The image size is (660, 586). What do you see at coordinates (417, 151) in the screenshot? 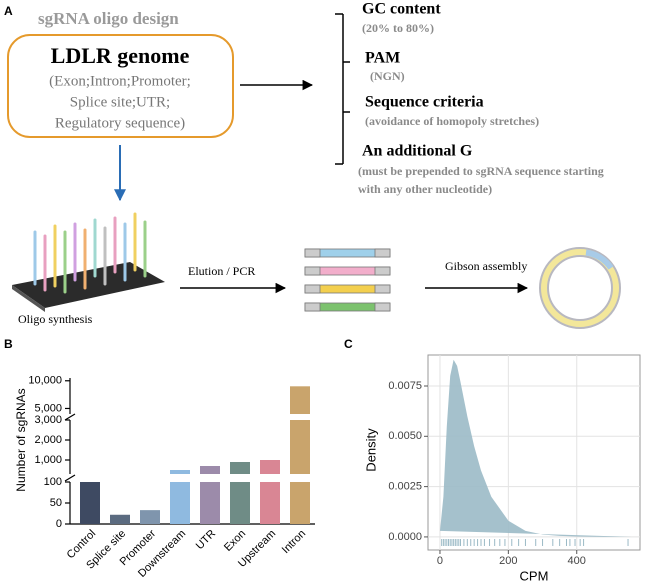
I see `criterion-name: An additional G` at bounding box center [417, 151].